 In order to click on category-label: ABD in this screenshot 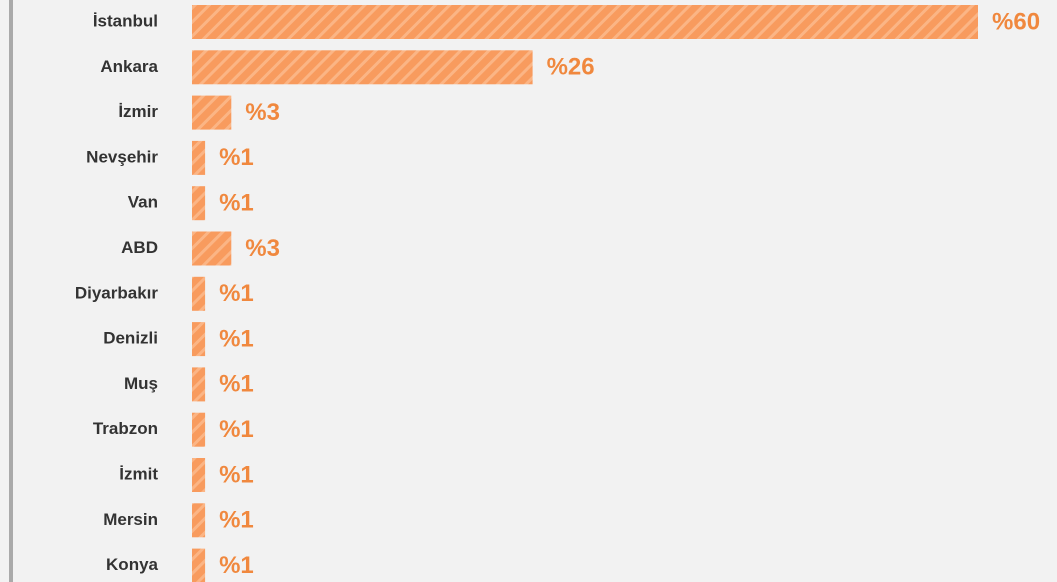, I will do `click(139, 247)`.